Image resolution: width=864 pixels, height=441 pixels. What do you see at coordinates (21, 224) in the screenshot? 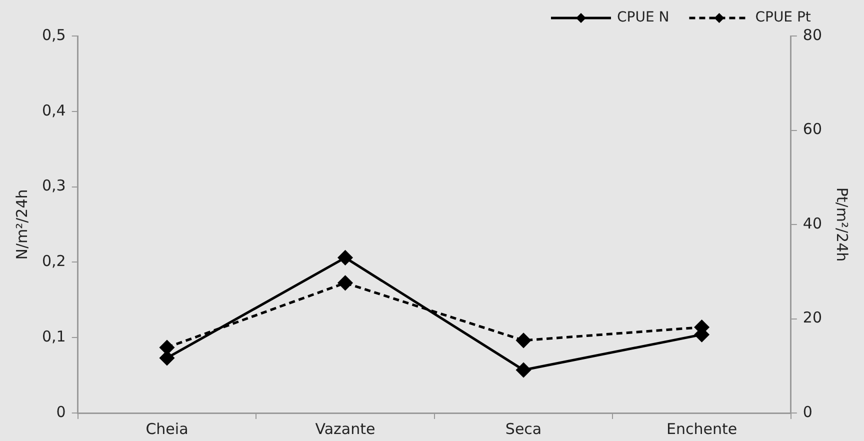
I see `y-axis-title: N/m²/24h` at bounding box center [21, 224].